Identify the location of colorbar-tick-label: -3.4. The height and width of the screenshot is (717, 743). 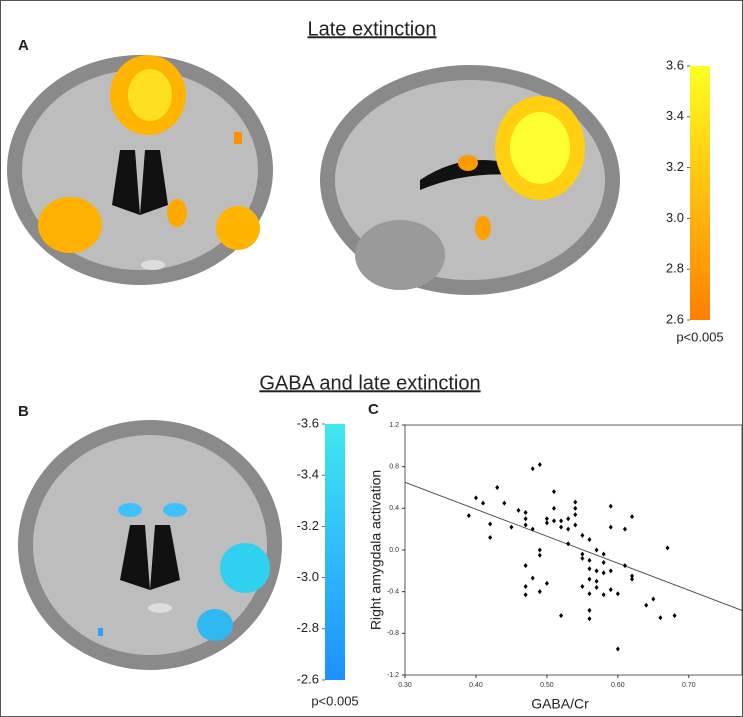
(308, 474).